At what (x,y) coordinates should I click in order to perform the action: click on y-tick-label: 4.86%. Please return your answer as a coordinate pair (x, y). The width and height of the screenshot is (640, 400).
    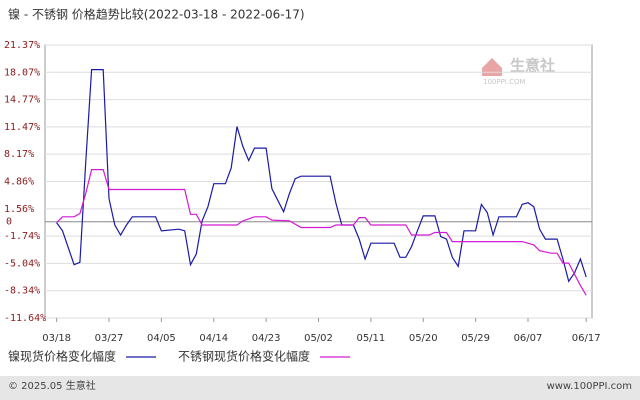
    Looking at the image, I should click on (19, 182).